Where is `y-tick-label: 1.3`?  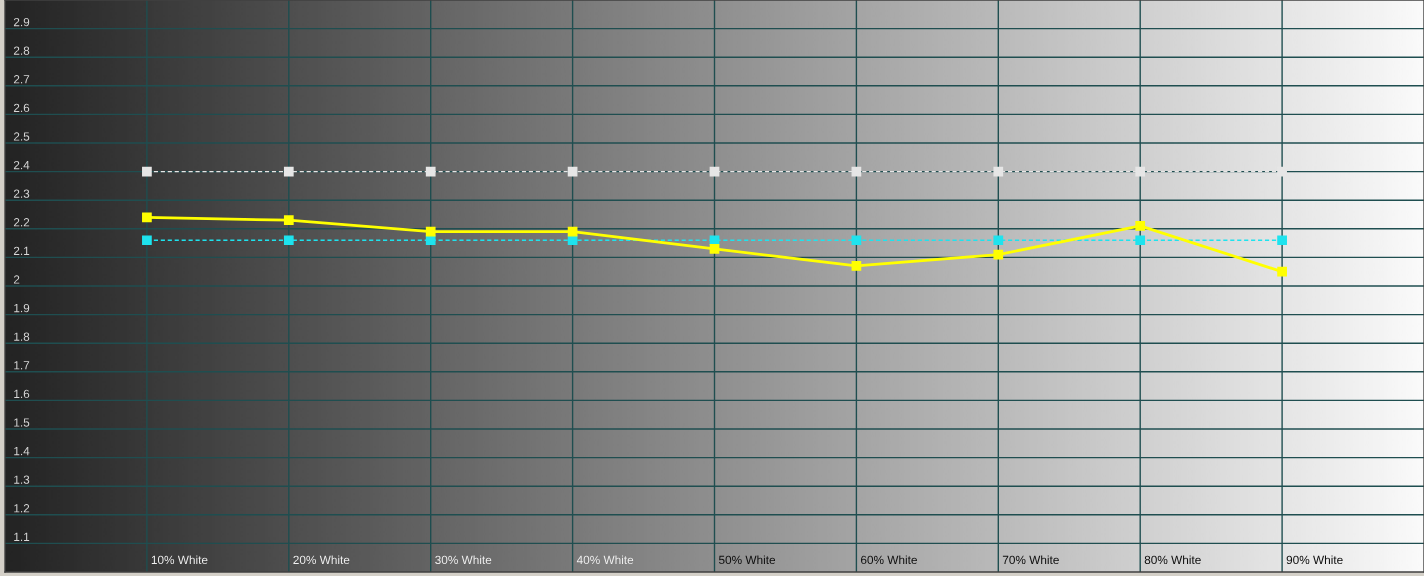
y-tick-label: 1.3 is located at coordinates (22, 479).